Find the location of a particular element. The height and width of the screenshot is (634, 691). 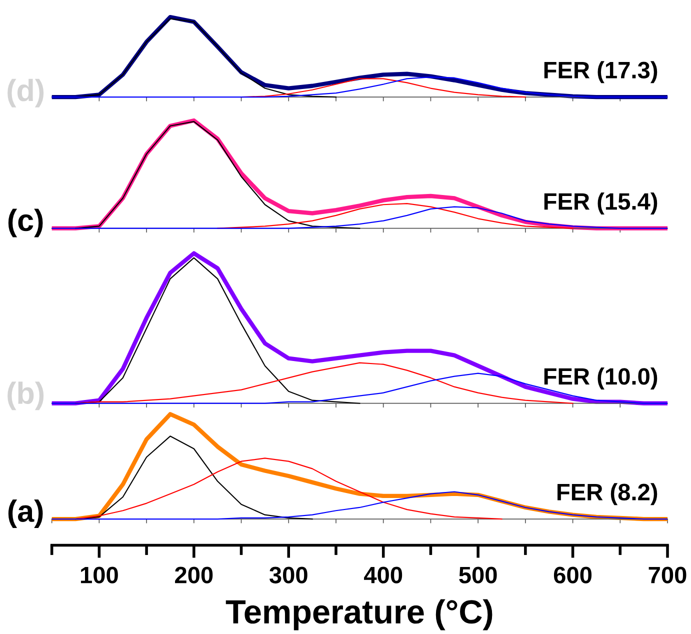

x-tick-label: 700 is located at coordinates (667, 575).